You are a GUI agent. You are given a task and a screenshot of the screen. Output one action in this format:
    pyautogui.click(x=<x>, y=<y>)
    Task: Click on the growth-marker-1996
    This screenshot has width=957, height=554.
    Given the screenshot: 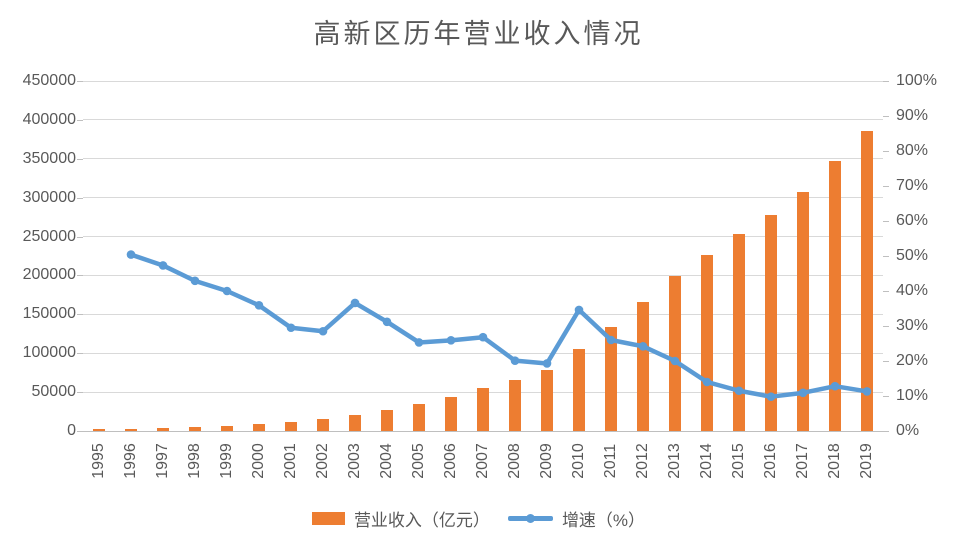 What is the action you would take?
    pyautogui.click(x=131, y=254)
    